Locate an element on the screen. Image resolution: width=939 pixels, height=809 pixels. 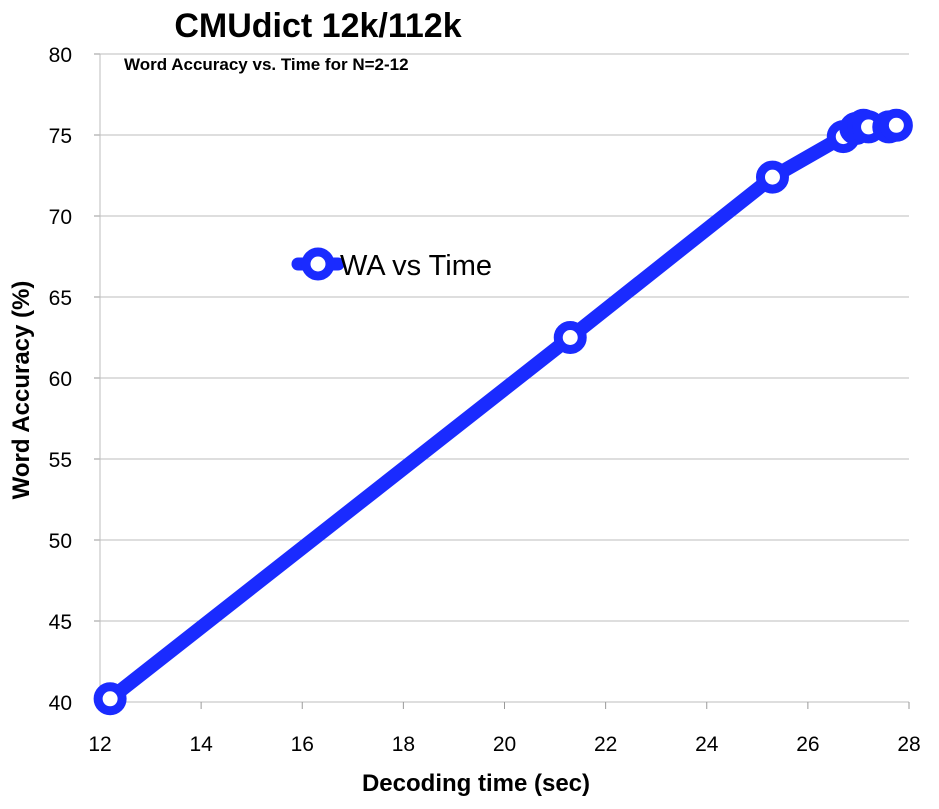
y-tick-label: 55 is located at coordinates (60, 460).